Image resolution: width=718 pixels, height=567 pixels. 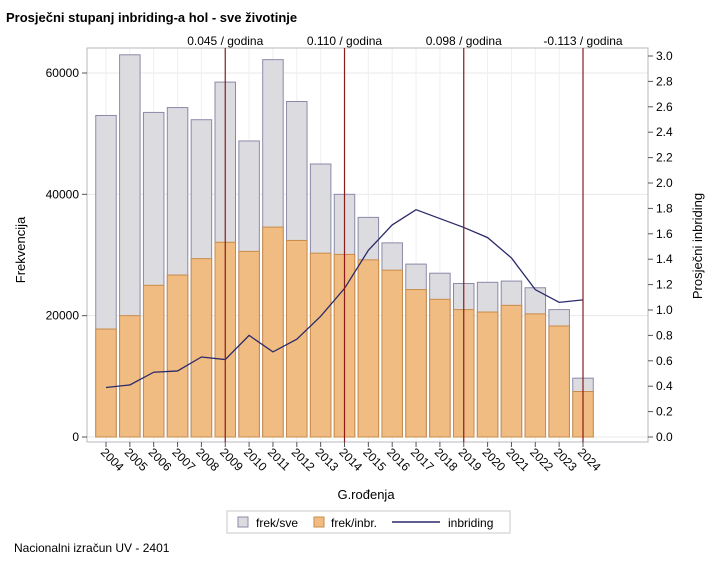 I want to click on x-tick-label: 2022, so click(x=541, y=459).